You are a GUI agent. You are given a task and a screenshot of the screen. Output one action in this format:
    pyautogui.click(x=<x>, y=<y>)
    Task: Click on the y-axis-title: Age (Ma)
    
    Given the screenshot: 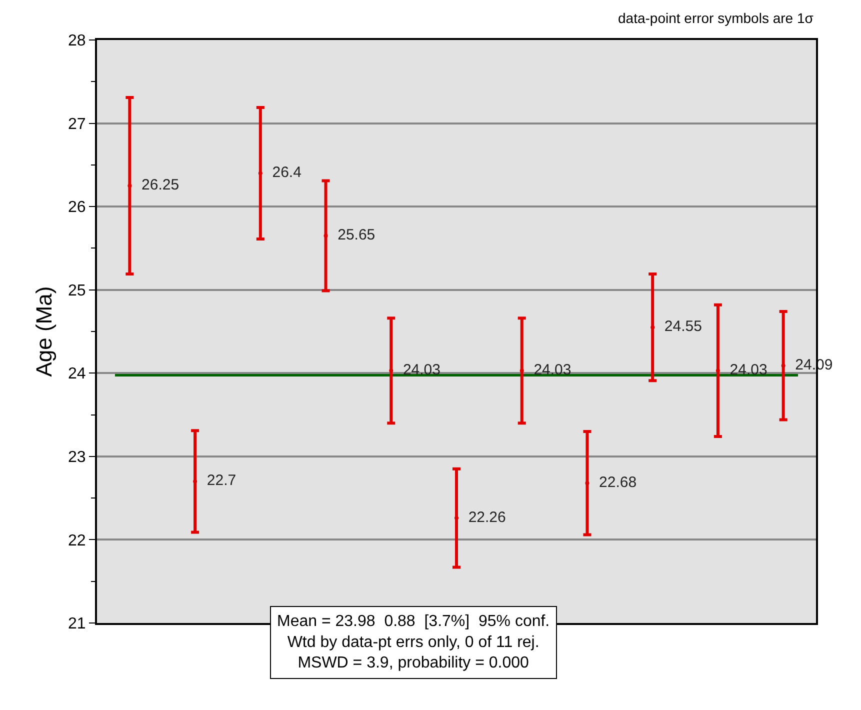 What is the action you would take?
    pyautogui.click(x=43, y=331)
    